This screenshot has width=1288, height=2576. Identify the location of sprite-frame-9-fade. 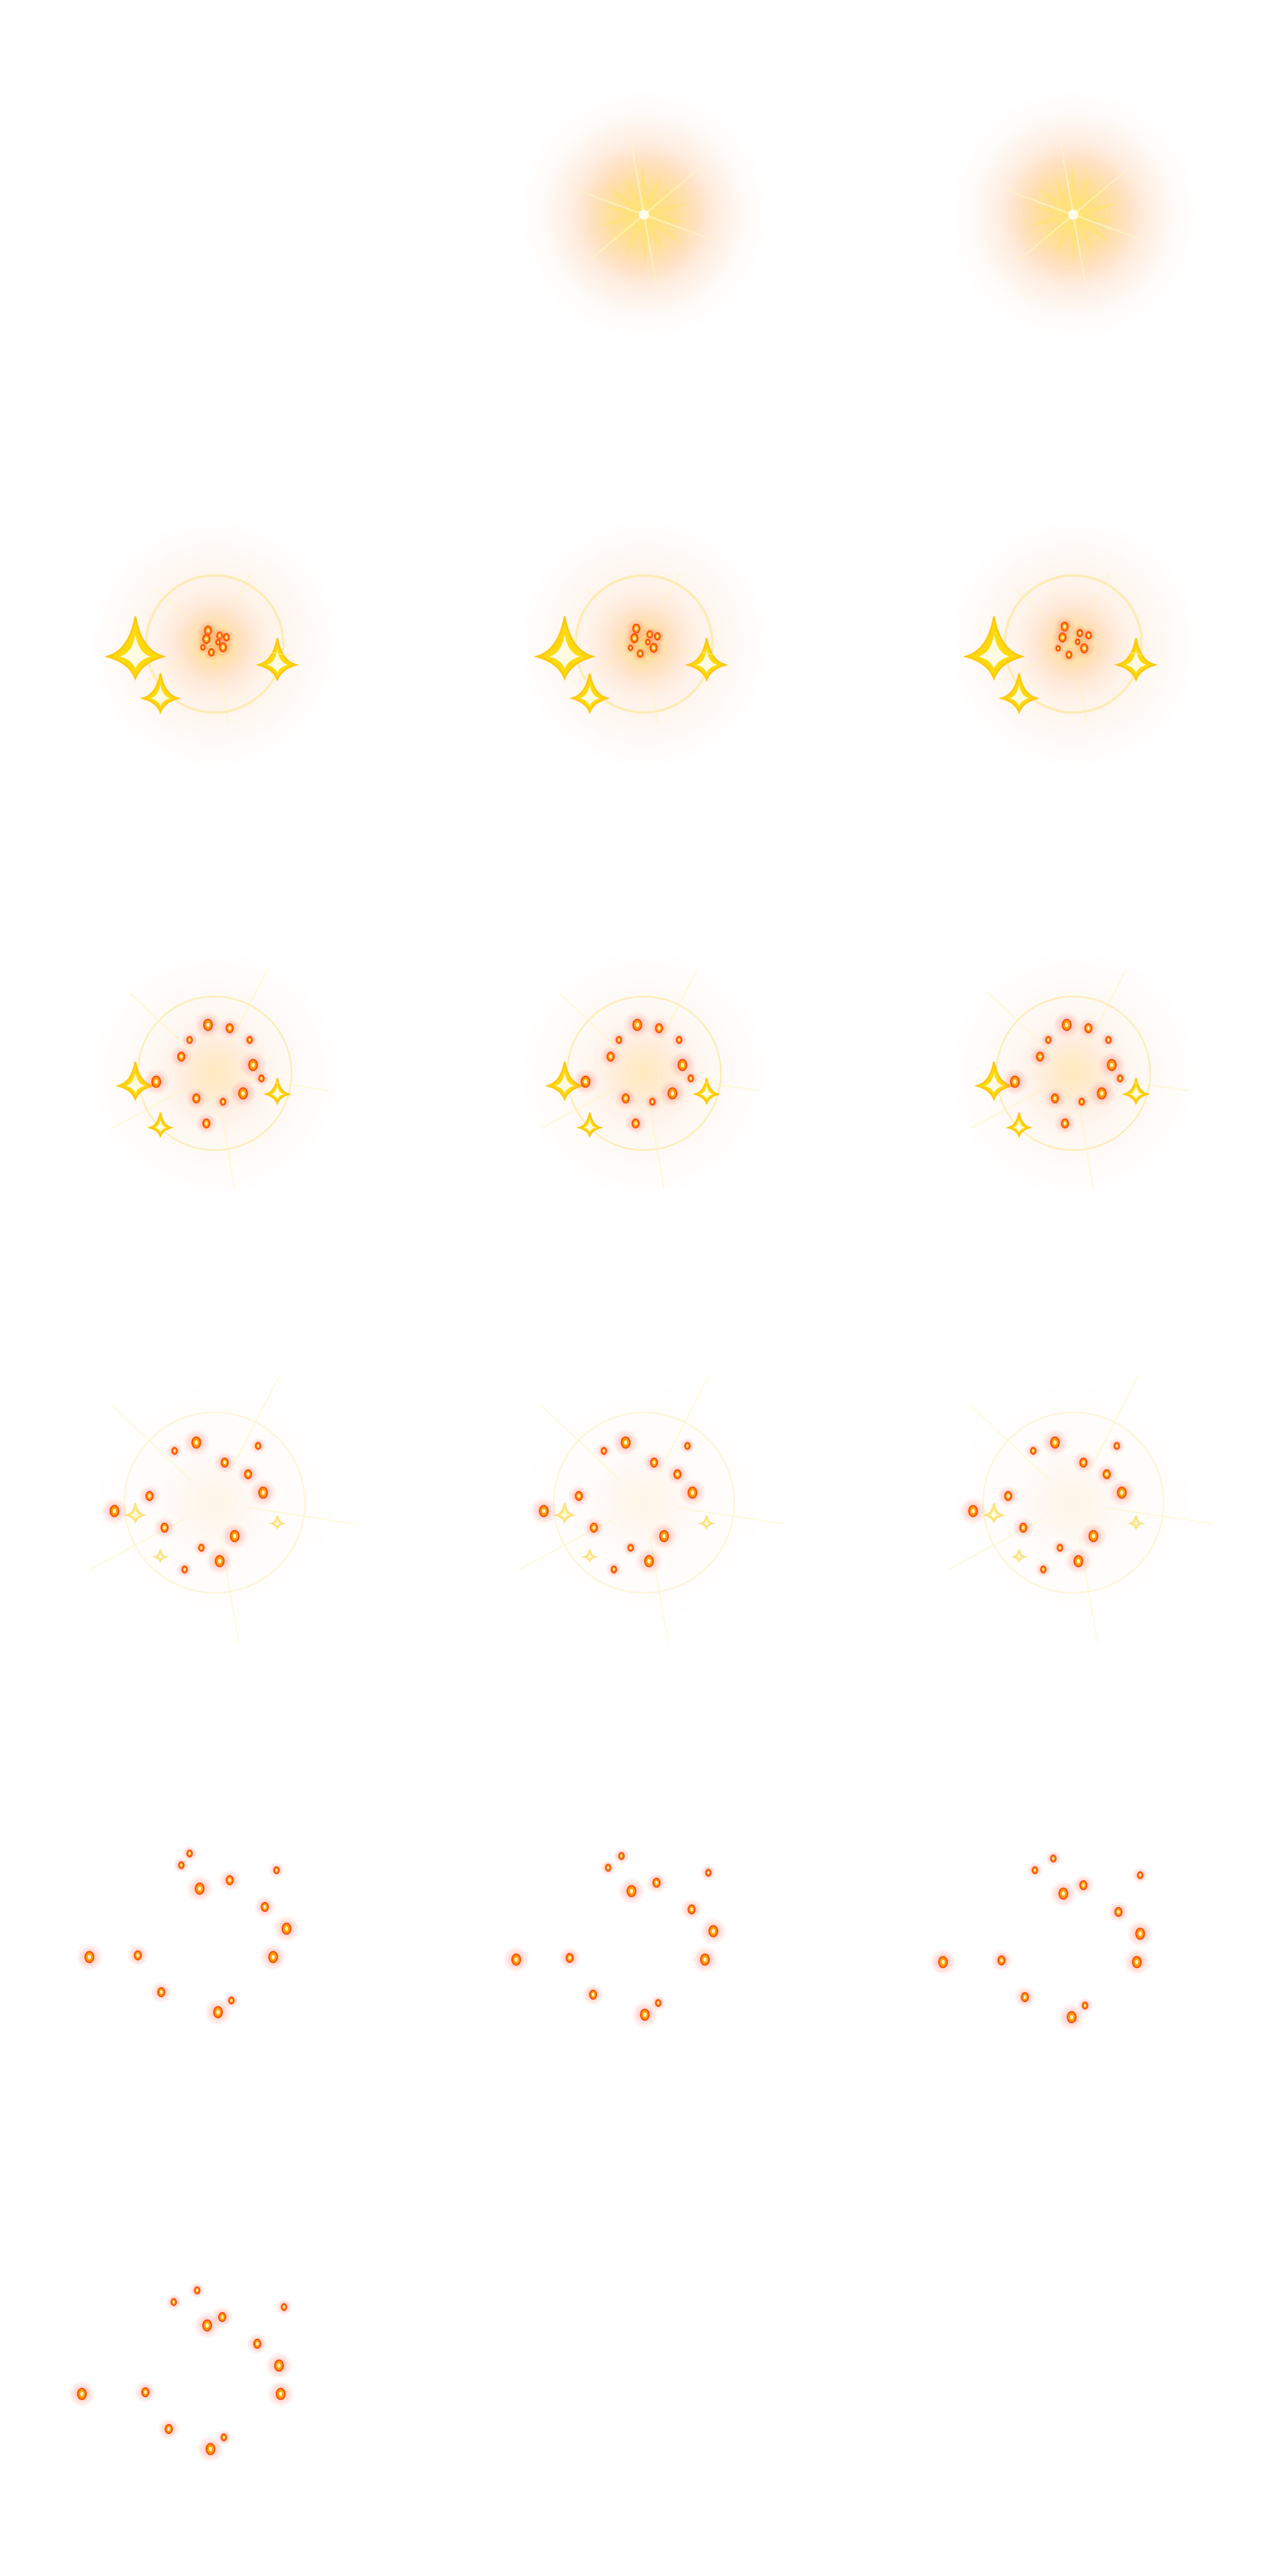
(214, 1502).